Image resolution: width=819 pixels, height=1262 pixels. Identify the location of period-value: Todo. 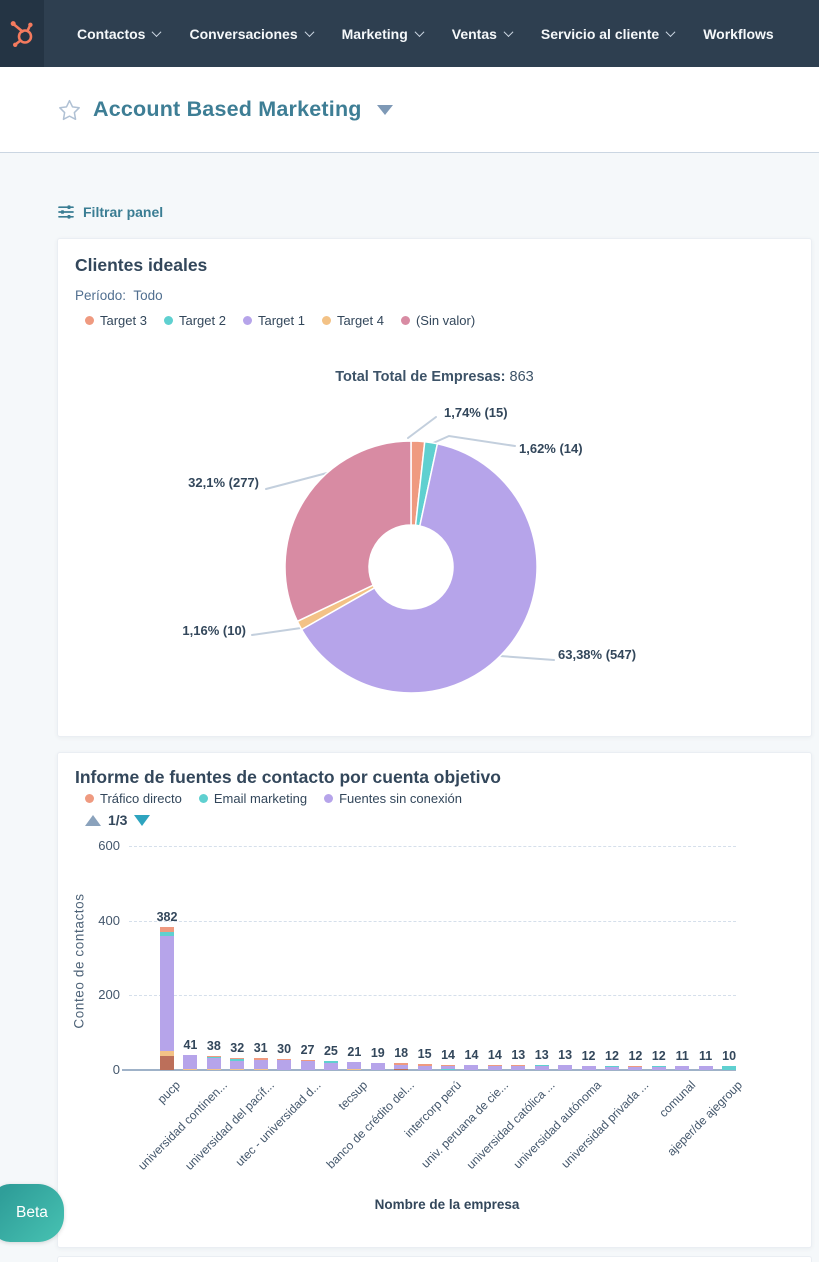
(148, 295).